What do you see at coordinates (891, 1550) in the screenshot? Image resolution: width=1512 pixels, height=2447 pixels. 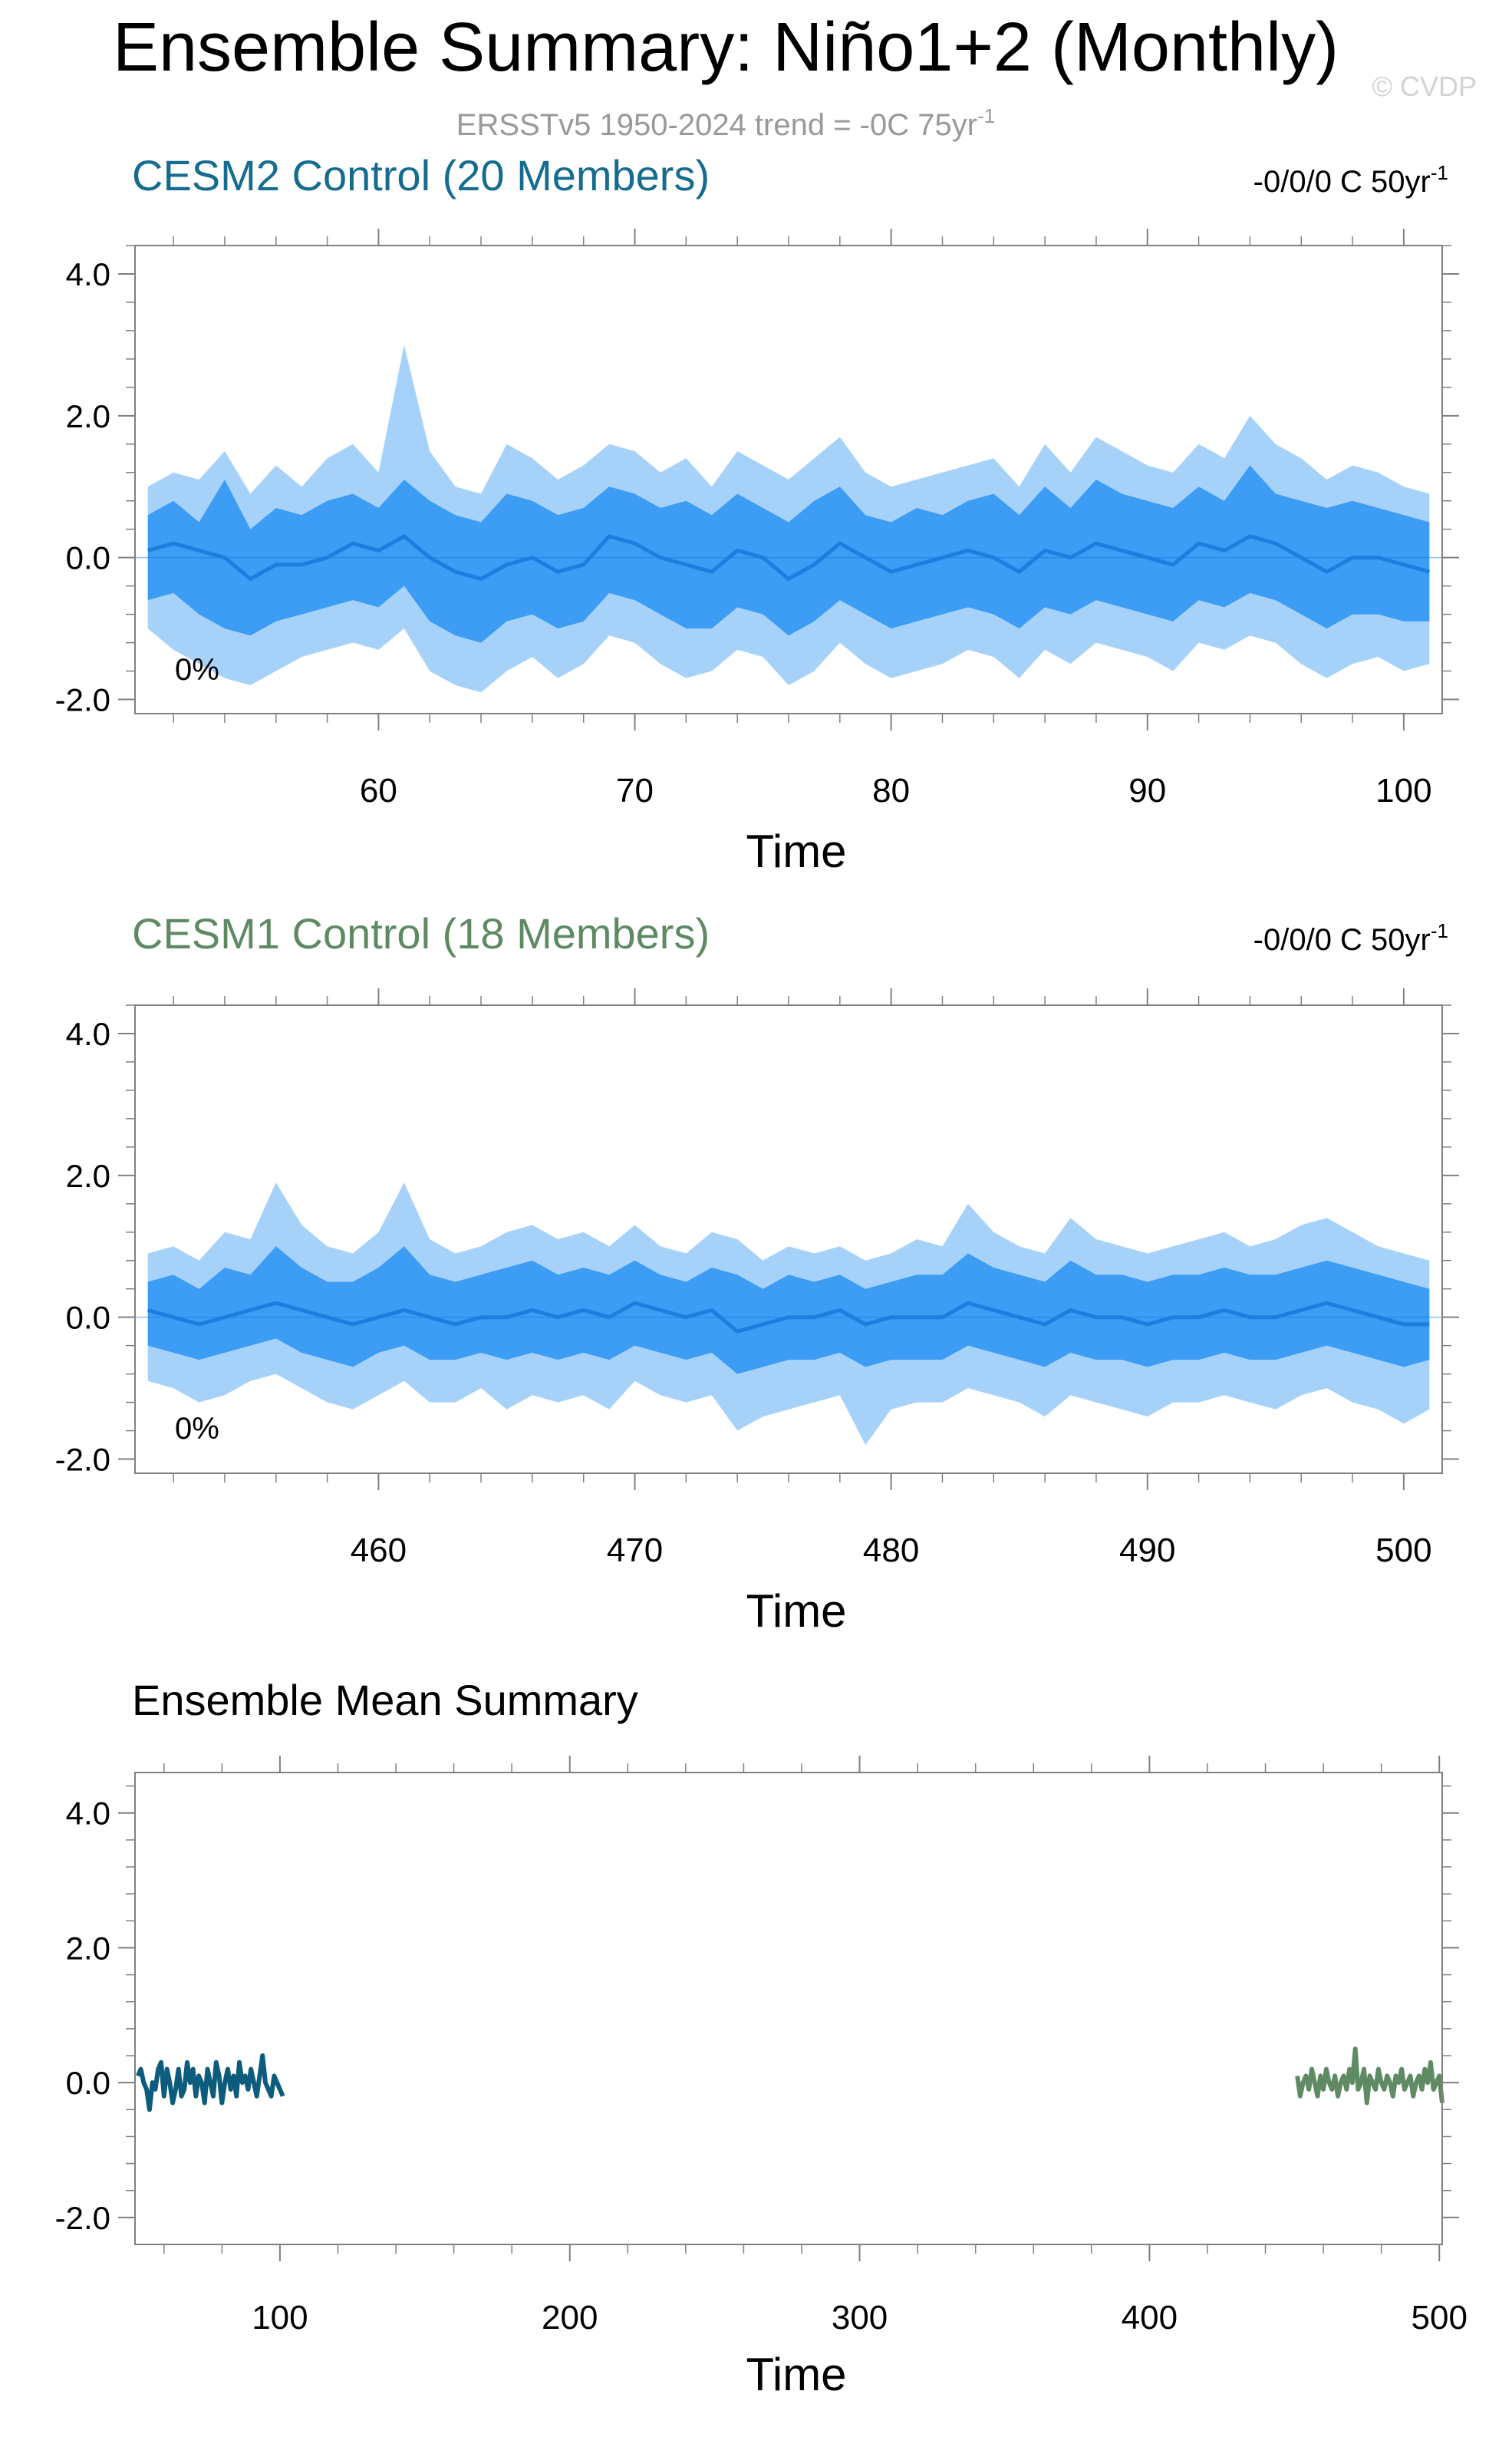 I see `x-tick-label: 480` at bounding box center [891, 1550].